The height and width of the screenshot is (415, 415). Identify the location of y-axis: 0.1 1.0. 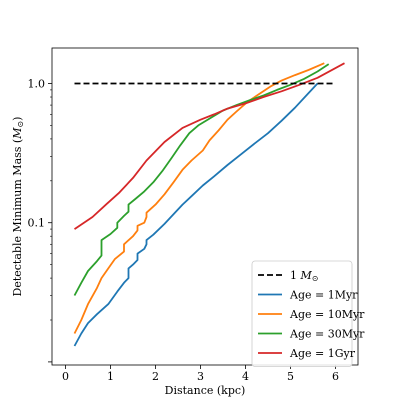
(40, 220).